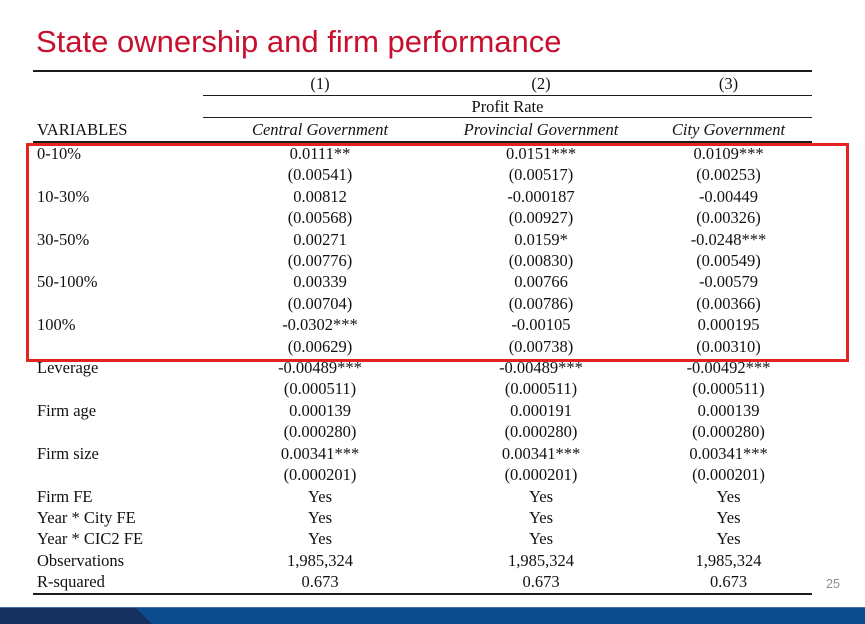  What do you see at coordinates (541, 303) in the screenshot?
I see `cell-value: (0.00786)` at bounding box center [541, 303].